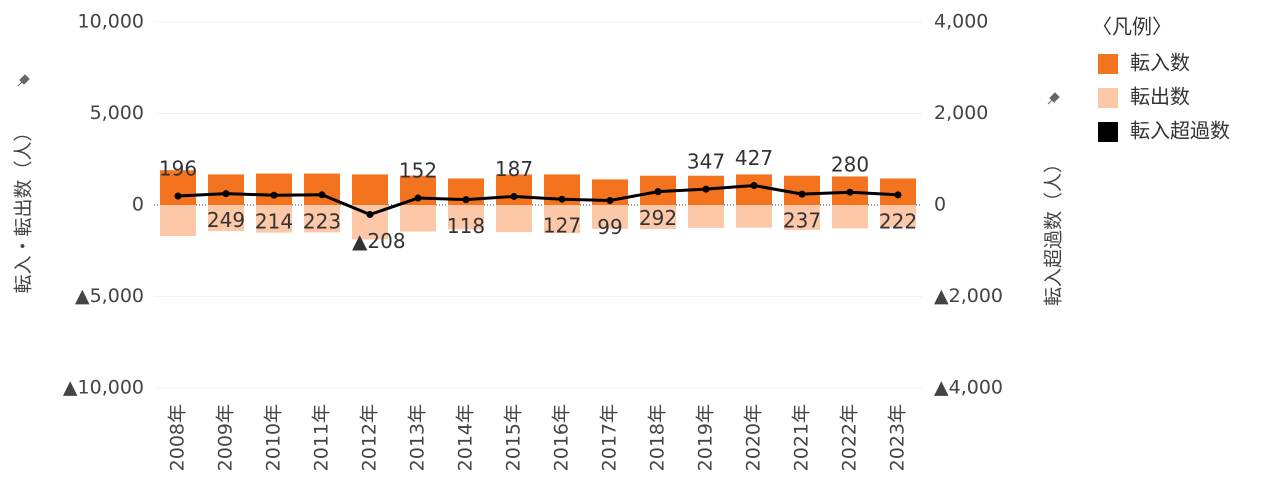 Image resolution: width=1277 pixels, height=494 pixels. I want to click on x-tick-label: 2008年, so click(178, 437).